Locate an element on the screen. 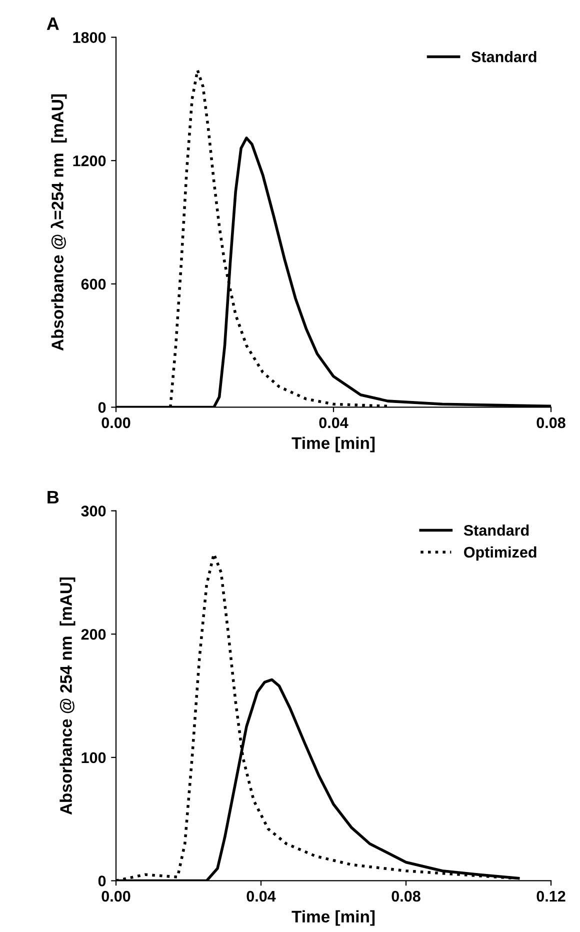  y-tick-label: 600 is located at coordinates (93, 284).